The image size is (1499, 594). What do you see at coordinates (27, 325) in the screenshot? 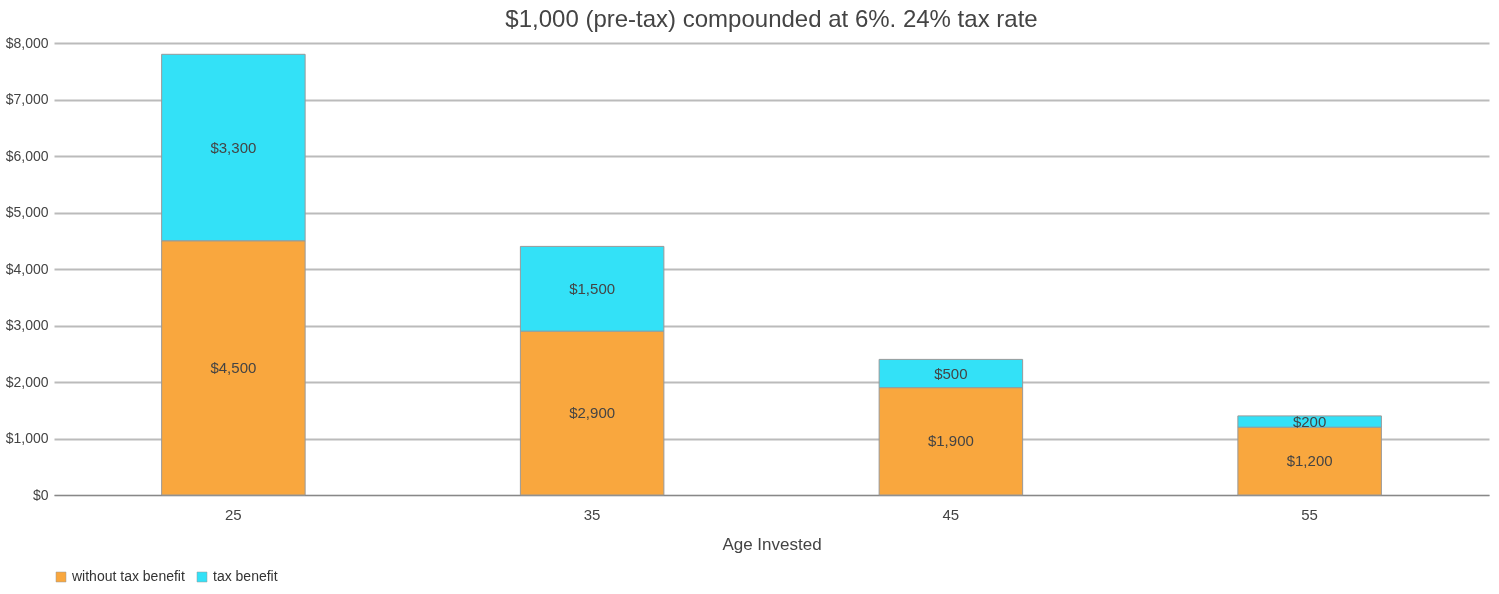
I see `y-tick-label: $3,000` at bounding box center [27, 325].